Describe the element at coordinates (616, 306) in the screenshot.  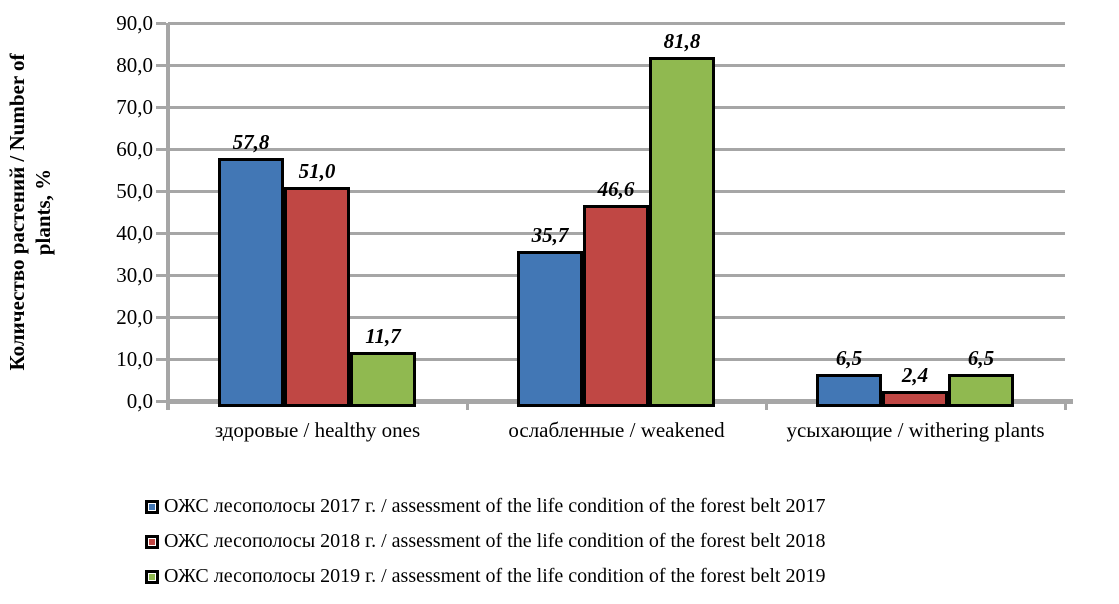
I see `bar-series2-cat2` at that location.